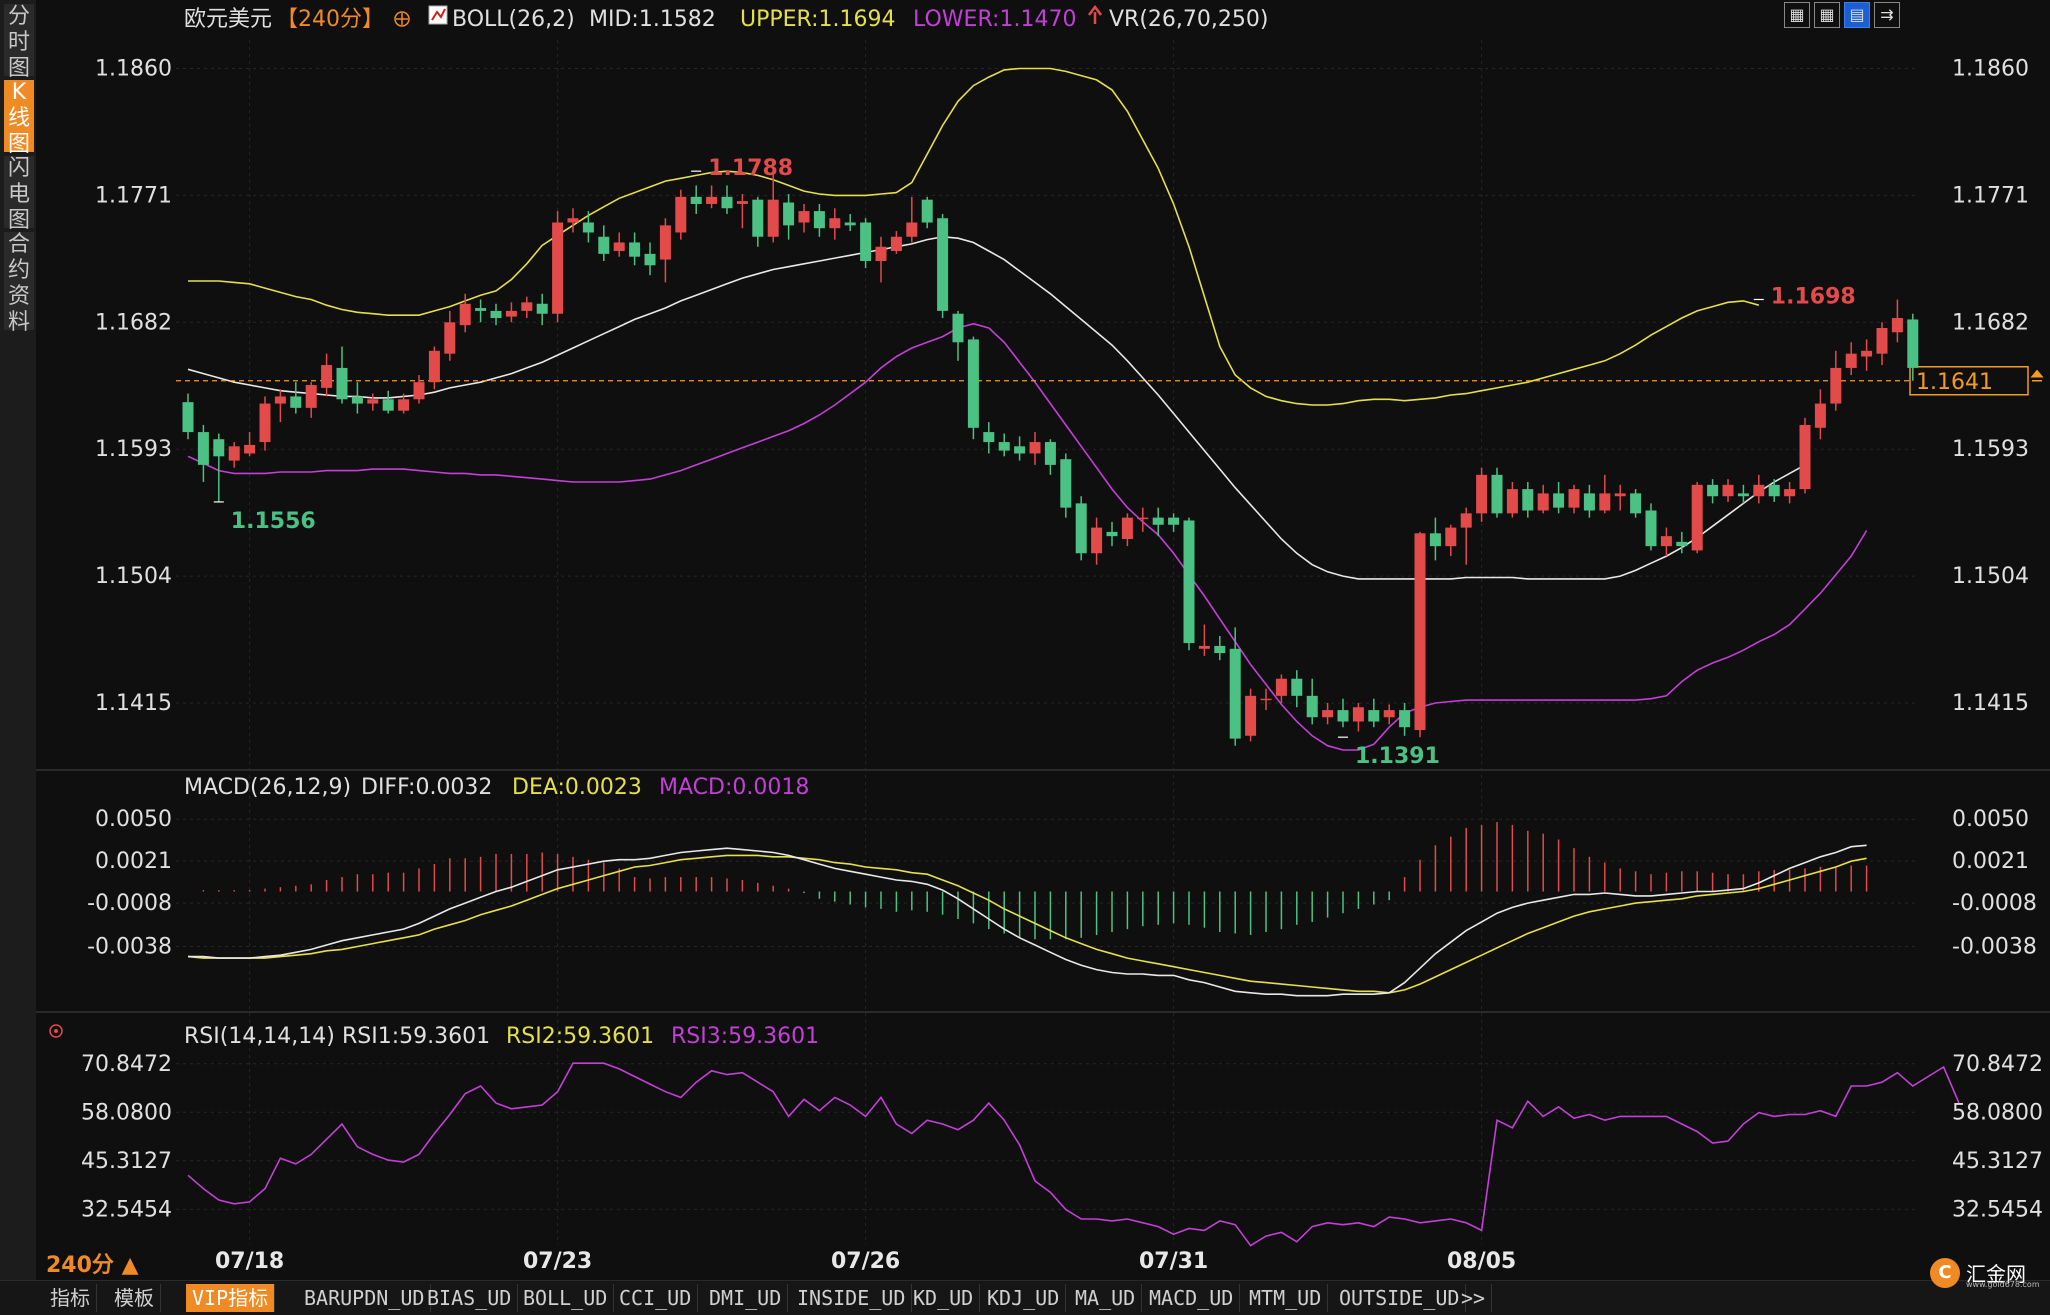 The height and width of the screenshot is (1315, 2050). I want to click on y-tick-right: 0.0050, so click(1990, 819).